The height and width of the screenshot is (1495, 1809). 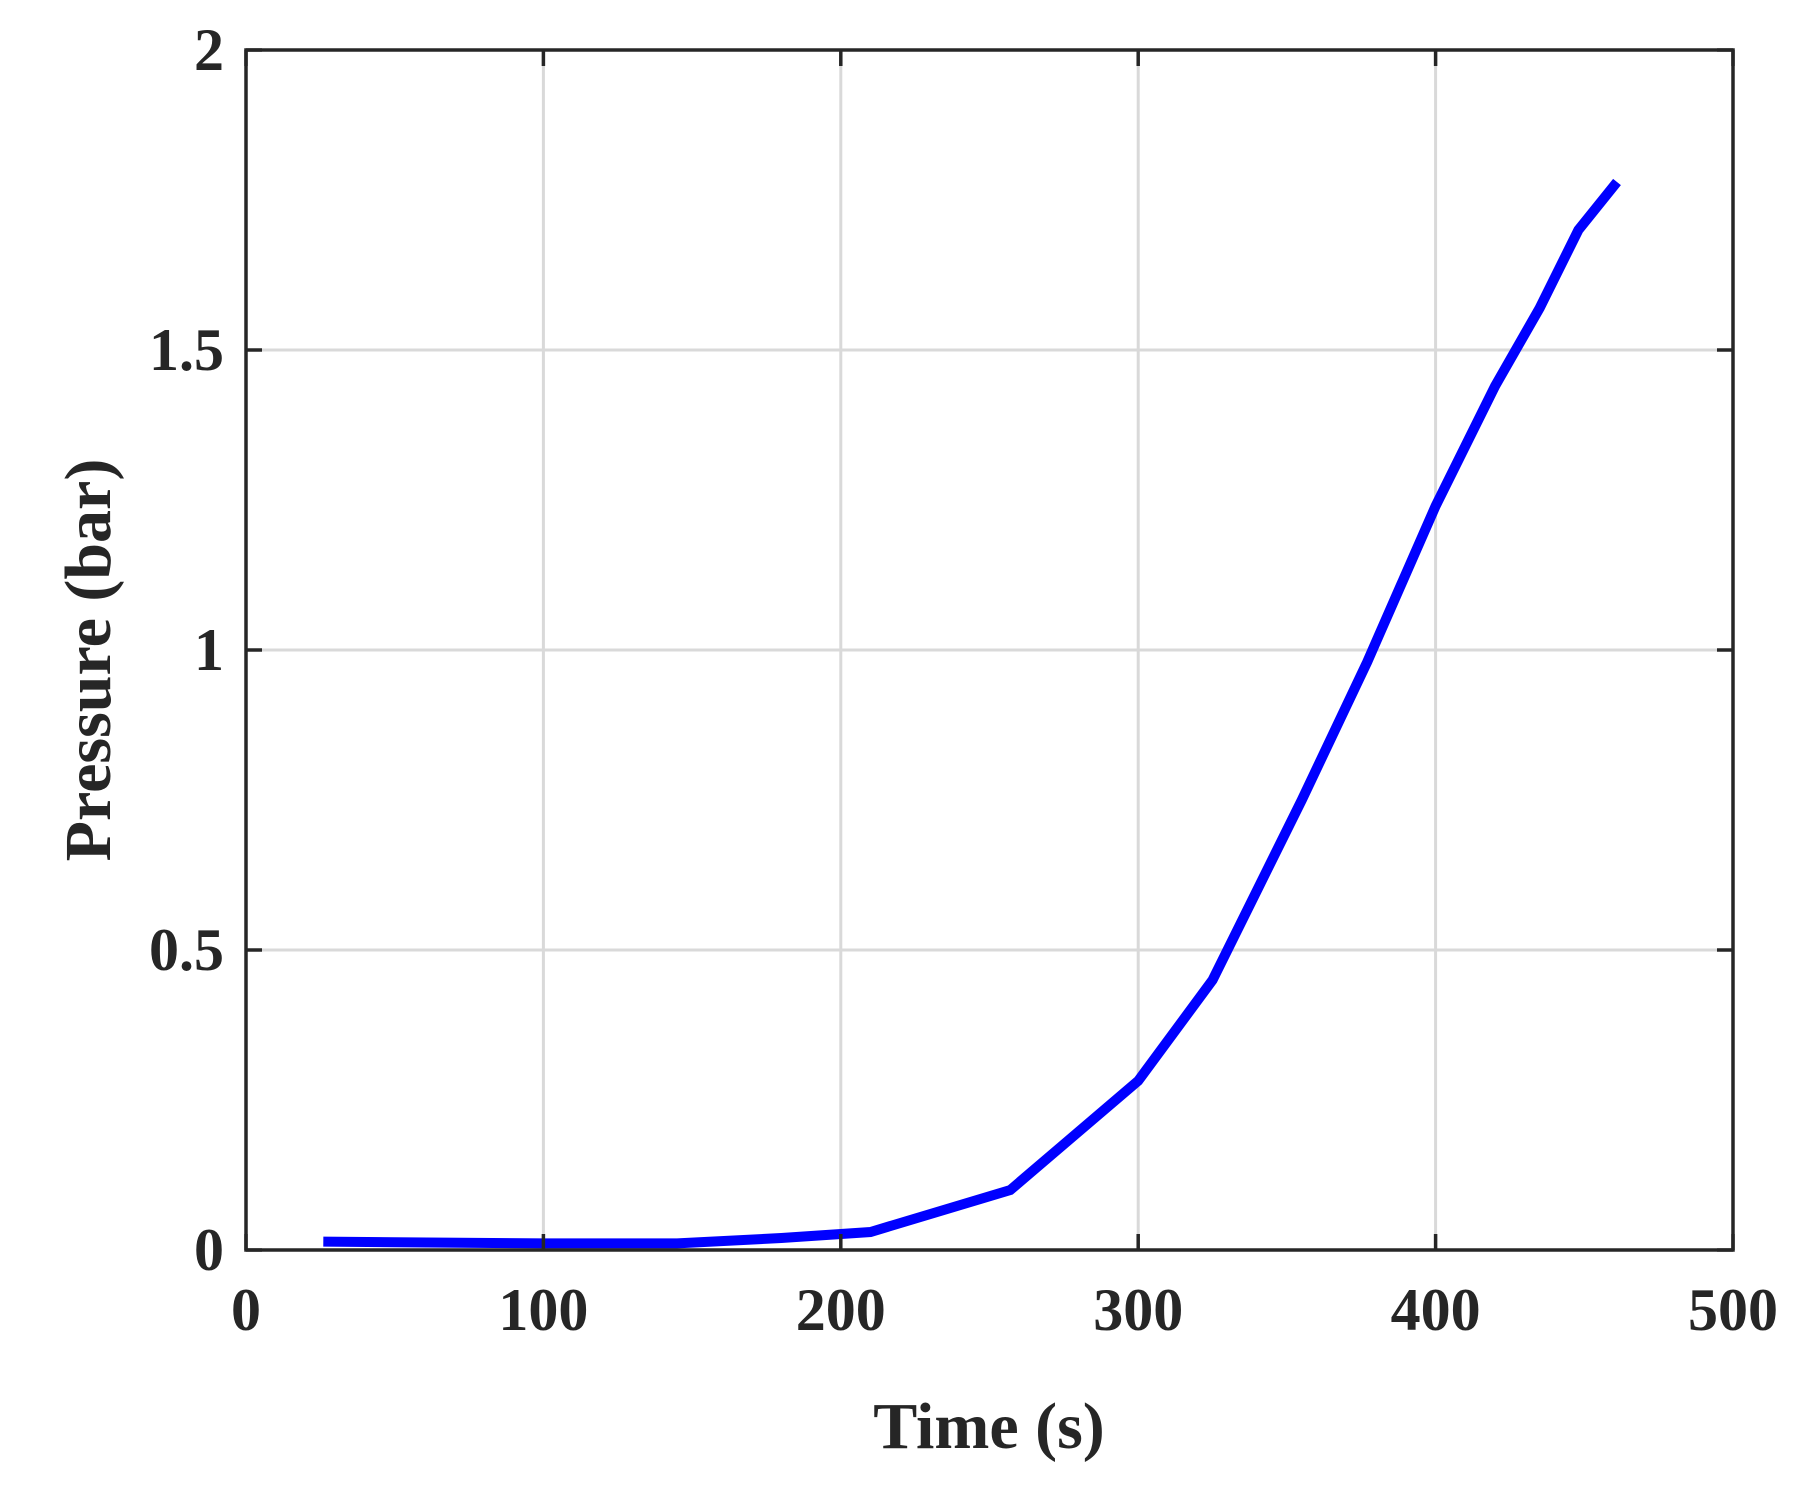 What do you see at coordinates (989, 1426) in the screenshot?
I see `x-axis-label: Time (s)` at bounding box center [989, 1426].